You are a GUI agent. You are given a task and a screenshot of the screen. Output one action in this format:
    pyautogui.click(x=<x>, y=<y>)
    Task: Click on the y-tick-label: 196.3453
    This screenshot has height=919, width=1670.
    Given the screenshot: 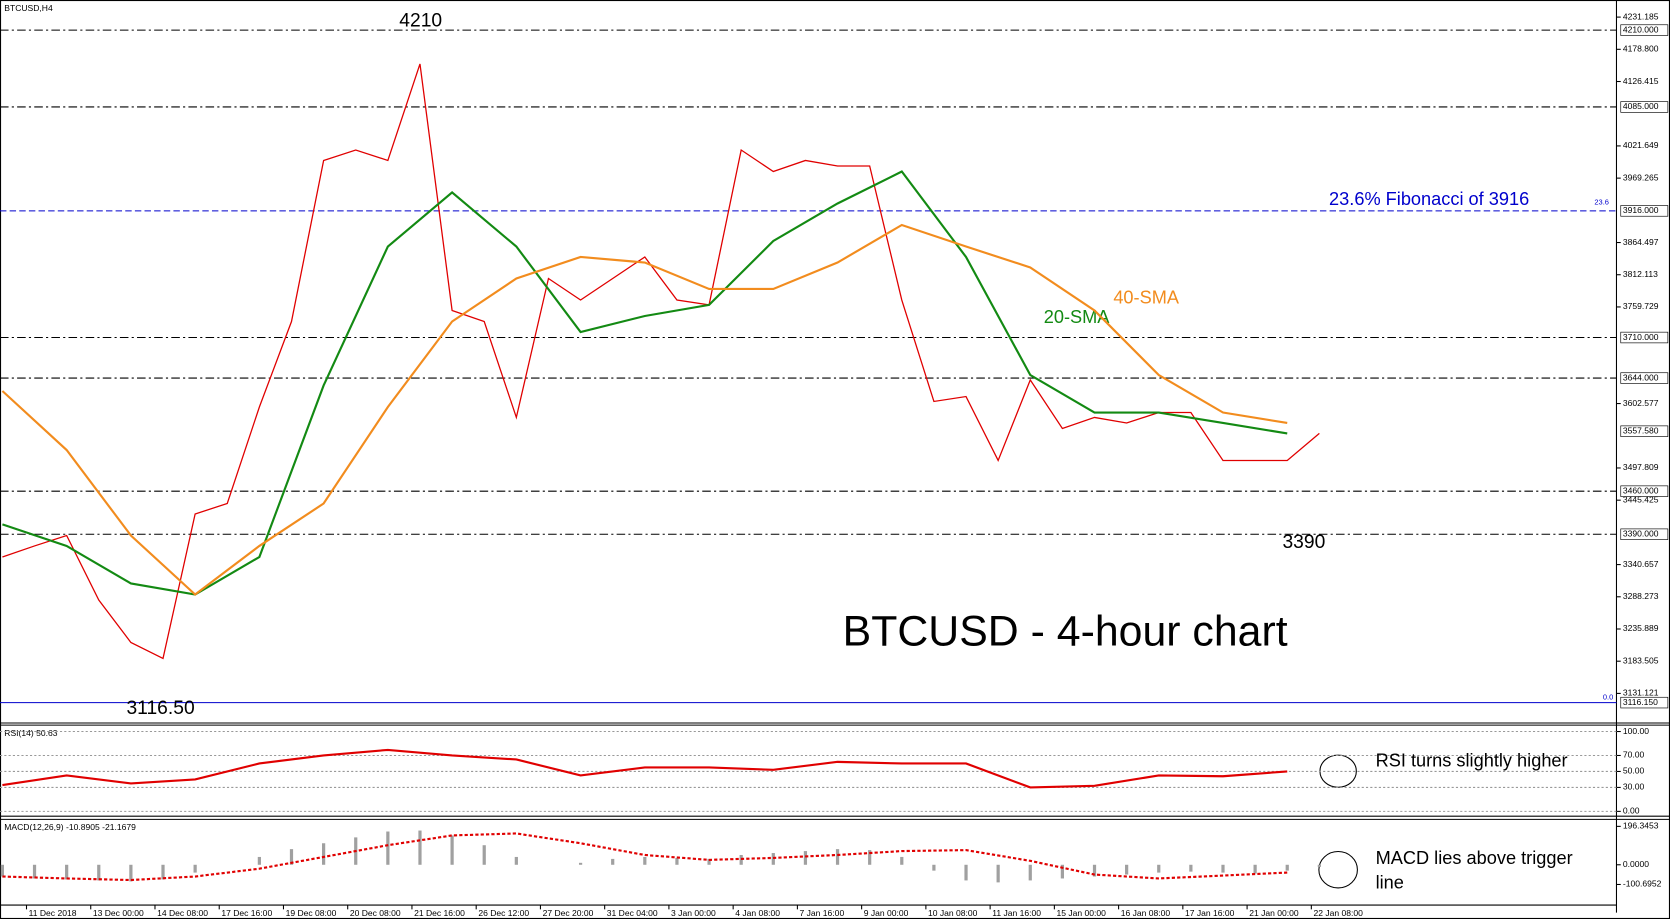 What is the action you would take?
    pyautogui.click(x=1641, y=826)
    